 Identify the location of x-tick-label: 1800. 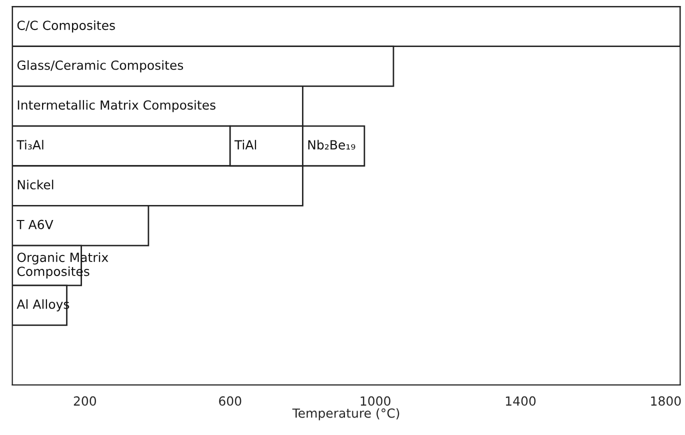
(666, 401).